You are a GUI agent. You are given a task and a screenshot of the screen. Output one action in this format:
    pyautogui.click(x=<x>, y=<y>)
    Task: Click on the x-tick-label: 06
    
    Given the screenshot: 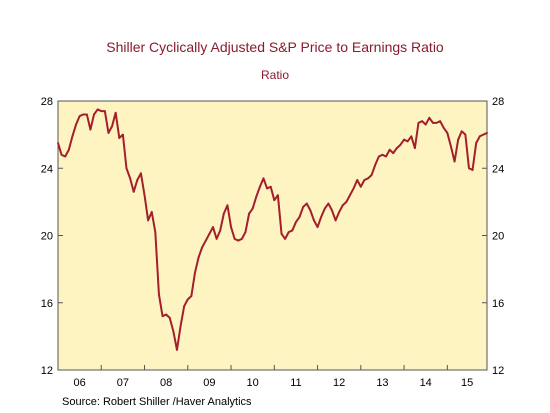 What is the action you would take?
    pyautogui.click(x=80, y=383)
    